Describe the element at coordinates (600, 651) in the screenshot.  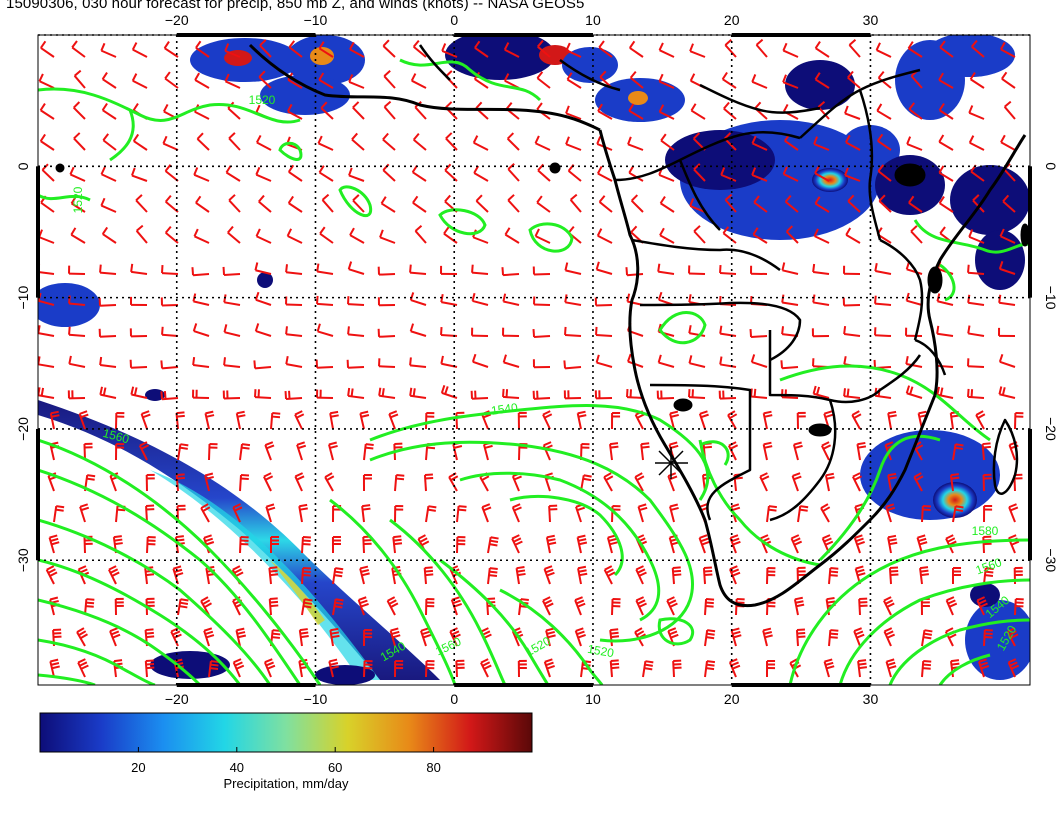
I see `contour-label: 1520` at that location.